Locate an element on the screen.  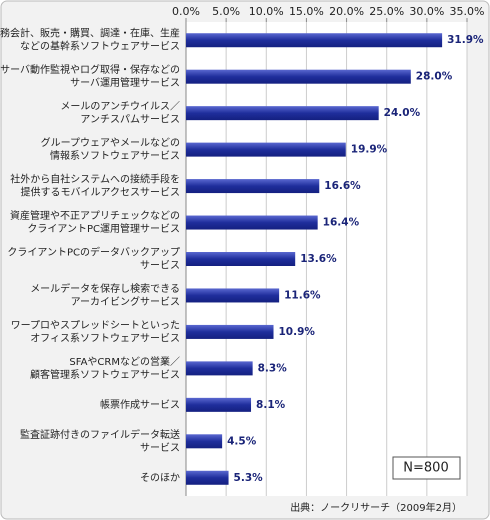
value-label: 11.6% is located at coordinates (302, 295).